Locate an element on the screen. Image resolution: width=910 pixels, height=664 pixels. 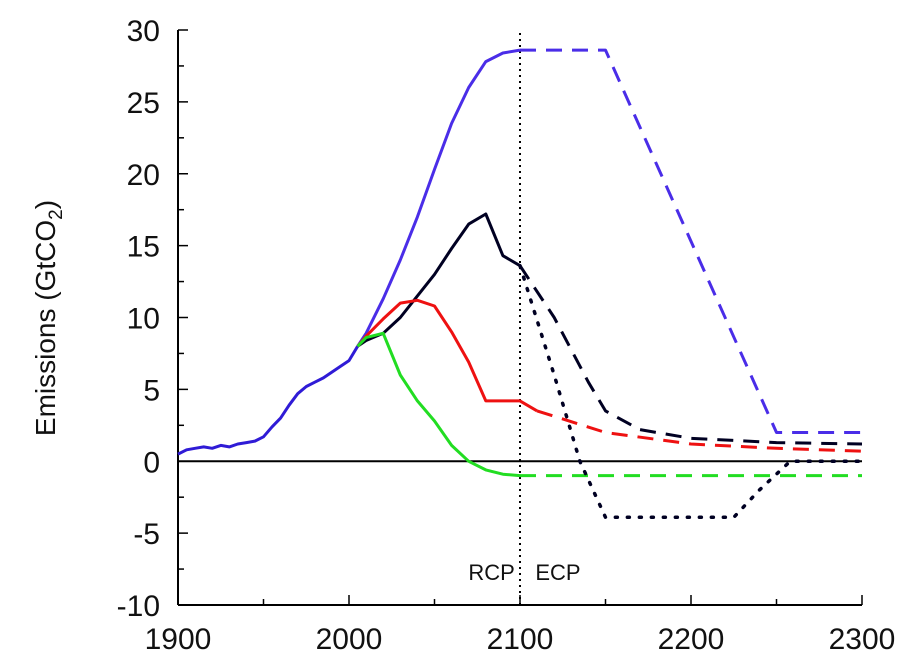
y-axis-label-main: Emissions (GtCO is located at coordinates (45, 328).